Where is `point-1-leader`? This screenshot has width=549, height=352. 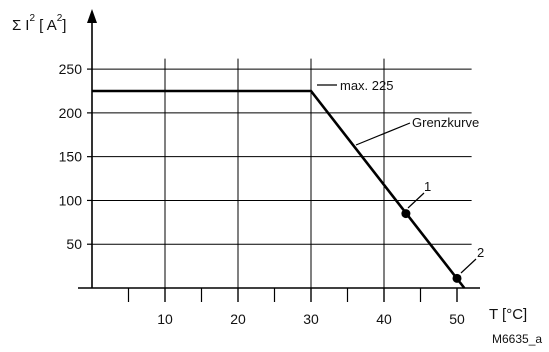 point-1-leader is located at coordinates (416, 200).